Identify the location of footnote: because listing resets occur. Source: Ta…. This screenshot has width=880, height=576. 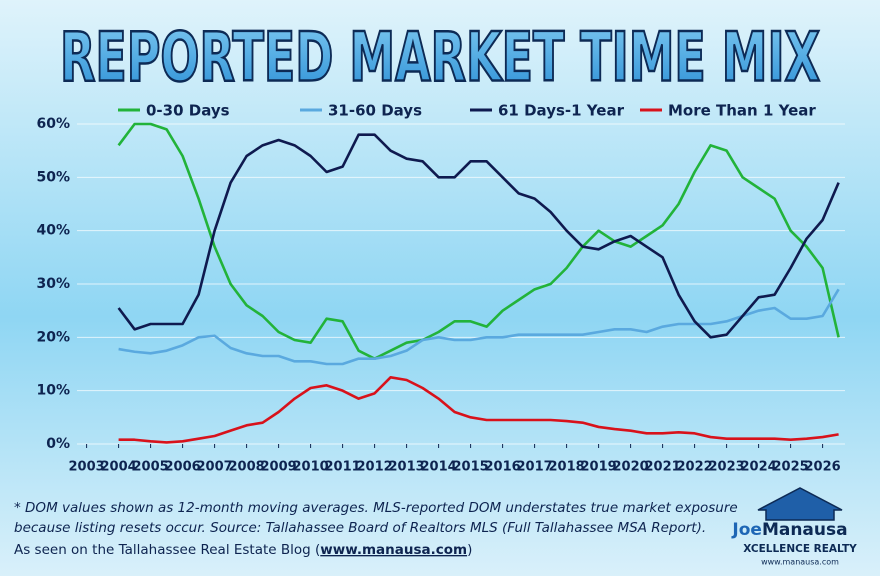
(360, 528).